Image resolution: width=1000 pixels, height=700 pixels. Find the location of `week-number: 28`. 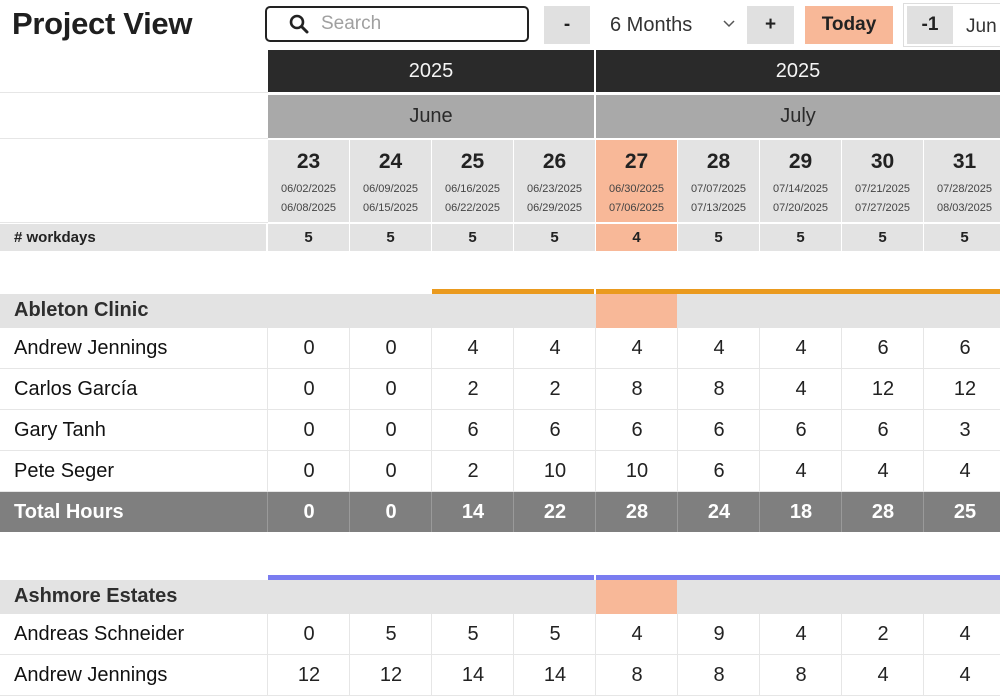

week-number: 28 is located at coordinates (718, 161).